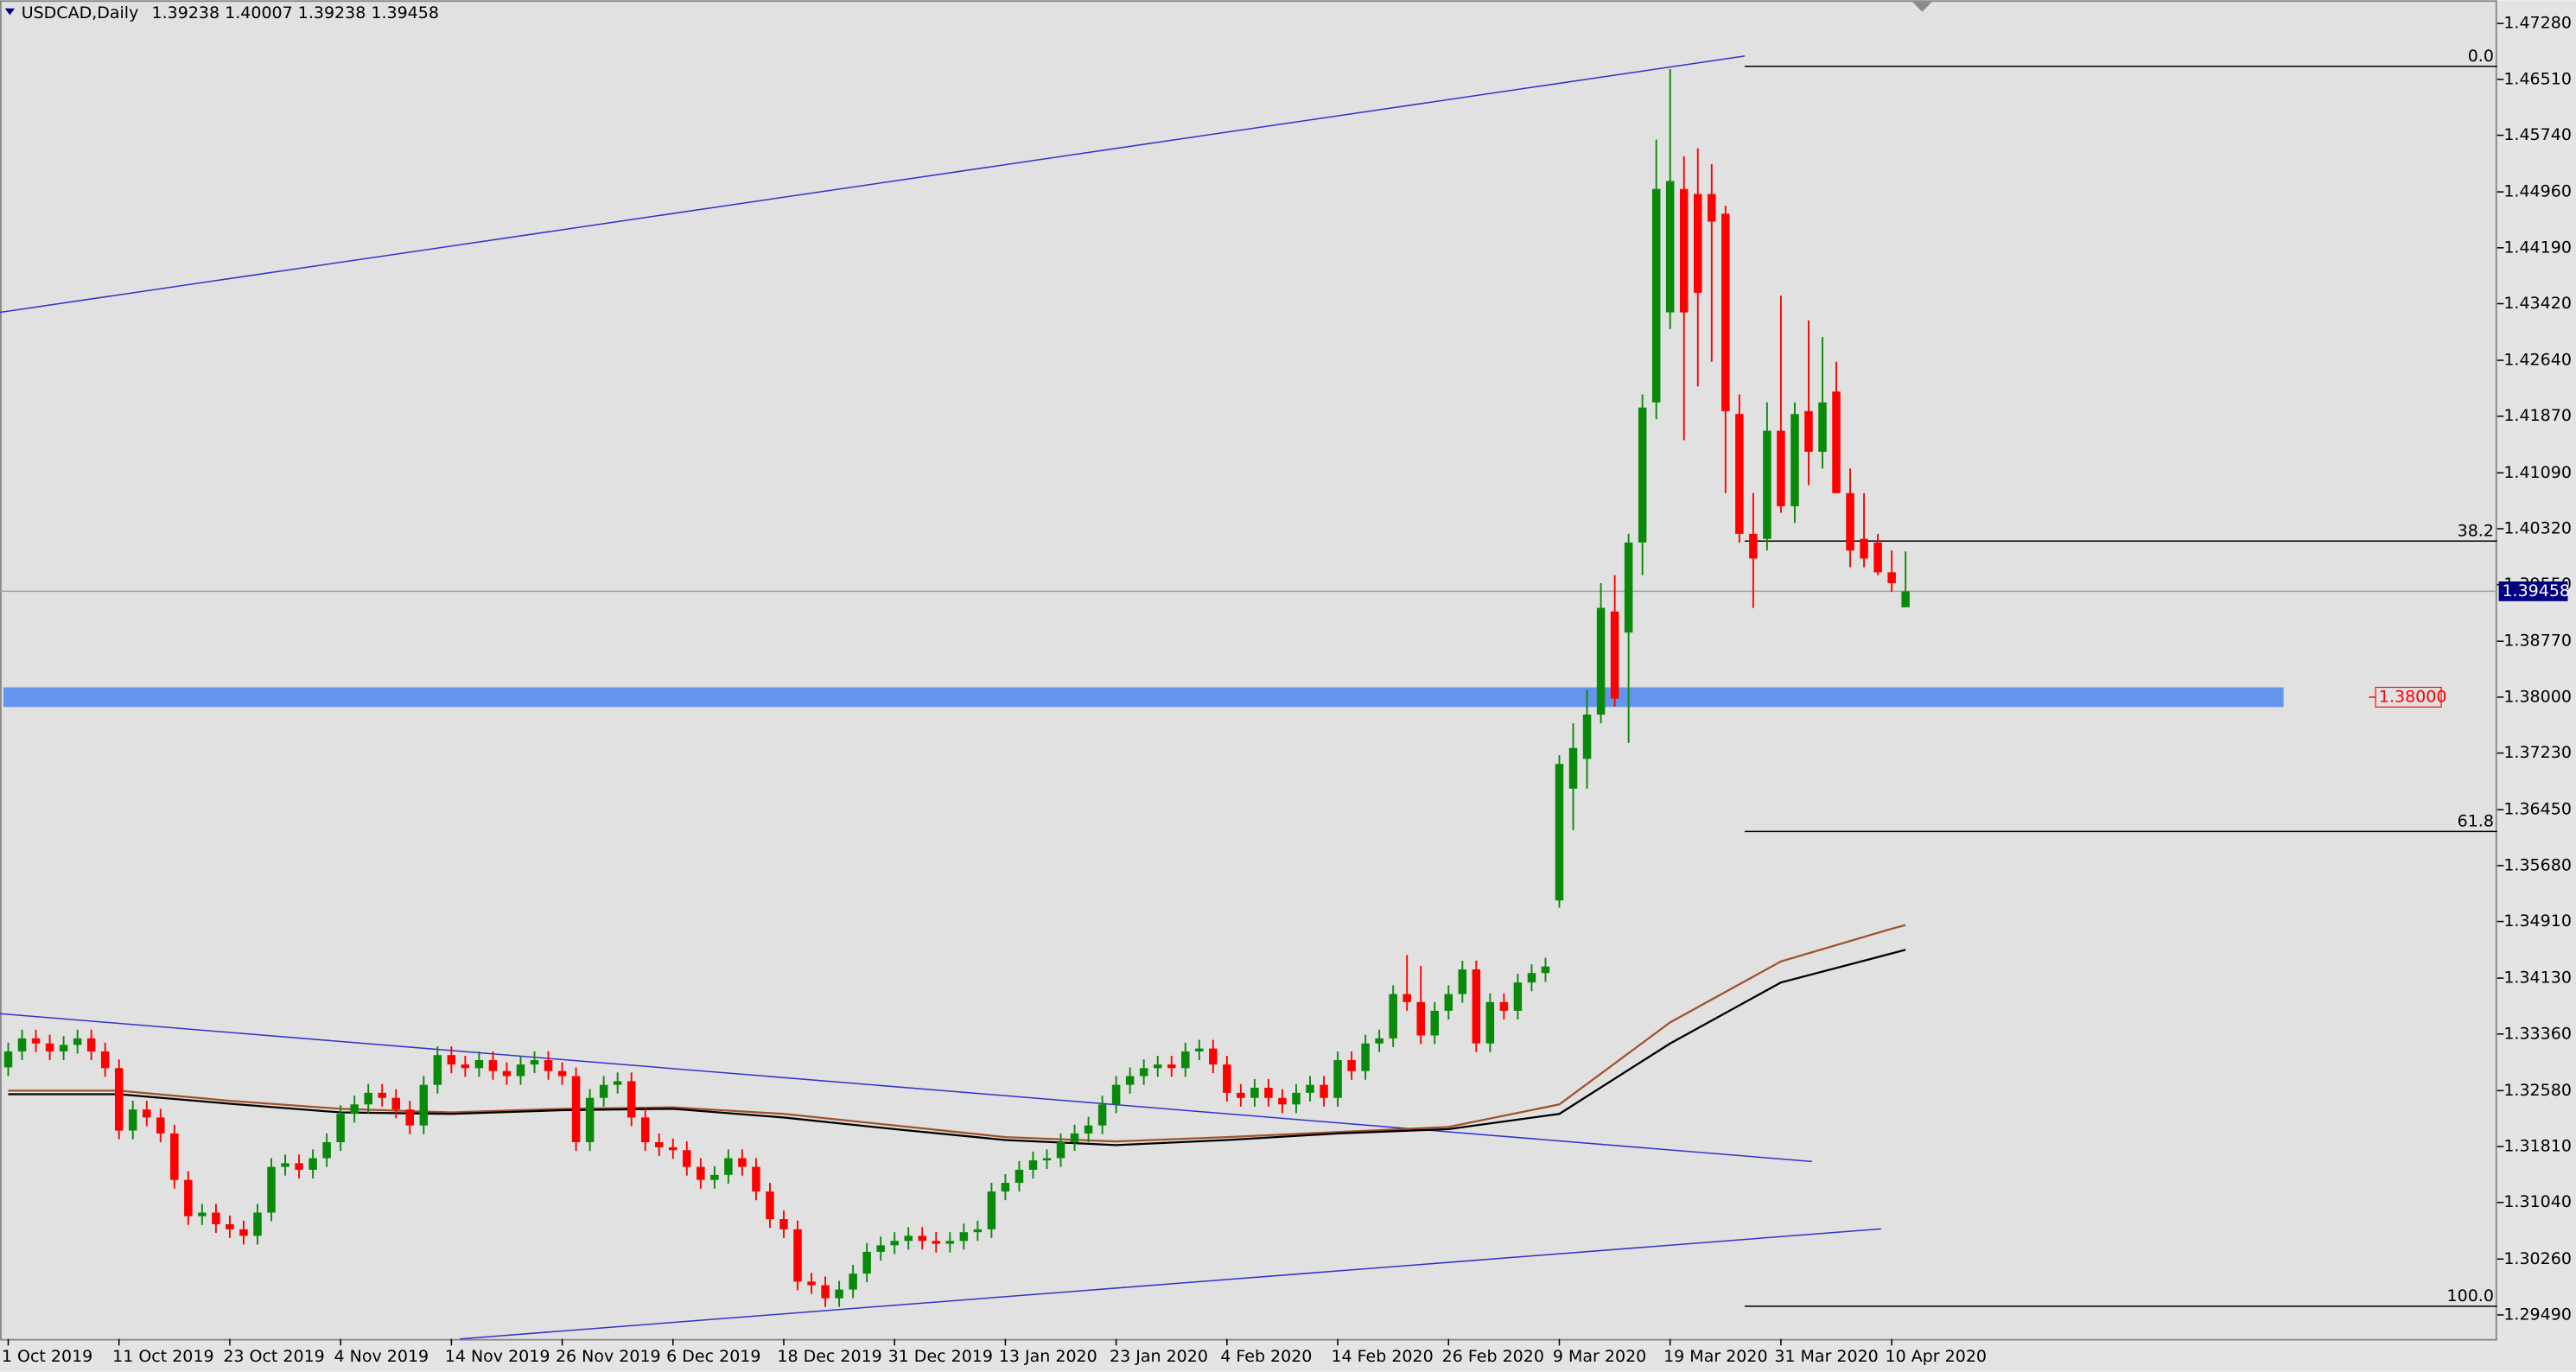 This screenshot has width=2576, height=1372. What do you see at coordinates (2538, 303) in the screenshot?
I see `y-tick-label: 1.43420` at bounding box center [2538, 303].